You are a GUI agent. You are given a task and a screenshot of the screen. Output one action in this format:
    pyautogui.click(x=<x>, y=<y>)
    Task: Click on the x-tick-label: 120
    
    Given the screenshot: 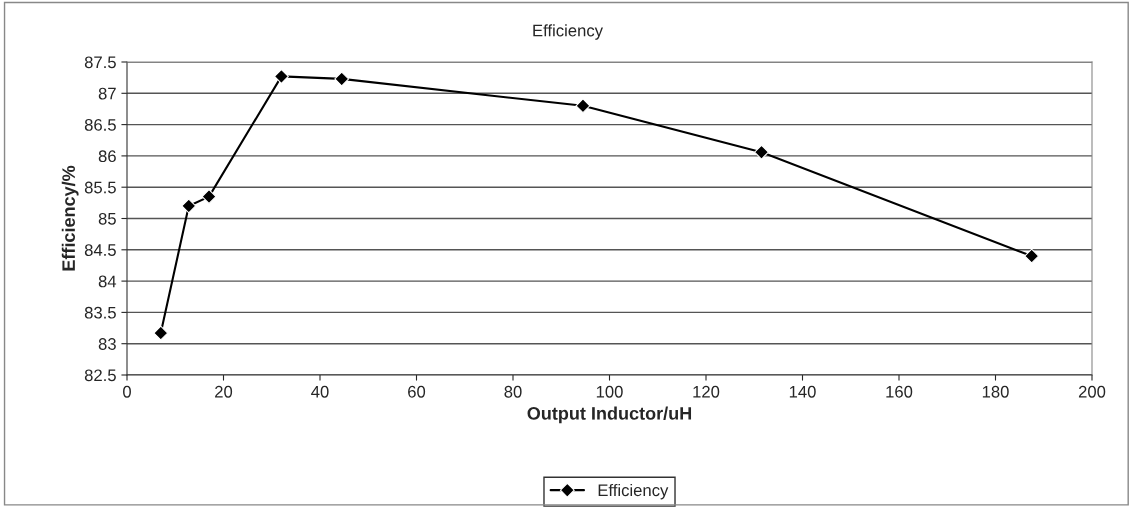 What is the action you would take?
    pyautogui.click(x=706, y=391)
    